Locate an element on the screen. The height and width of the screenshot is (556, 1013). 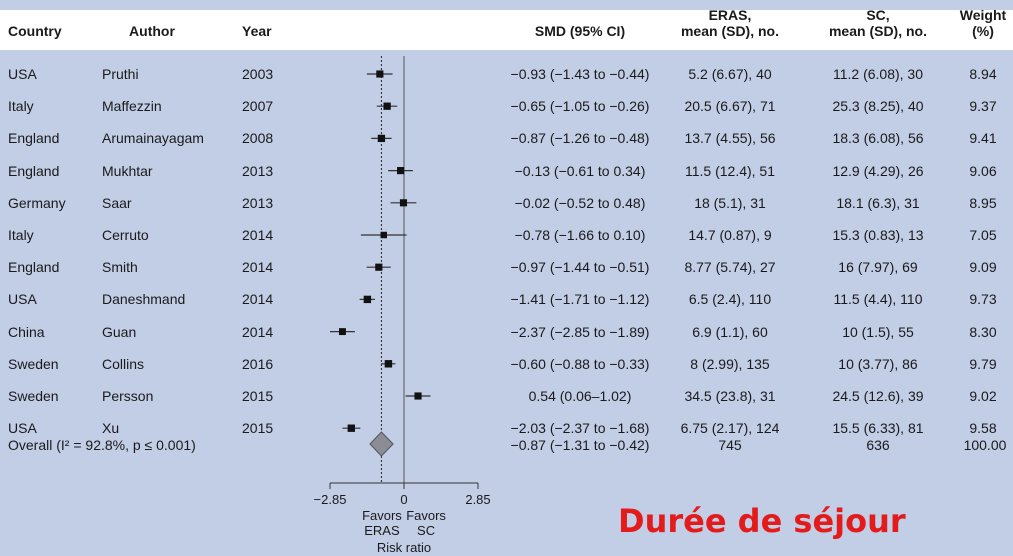
row-sc: 25.3 (8.25), 40 is located at coordinates (878, 106).